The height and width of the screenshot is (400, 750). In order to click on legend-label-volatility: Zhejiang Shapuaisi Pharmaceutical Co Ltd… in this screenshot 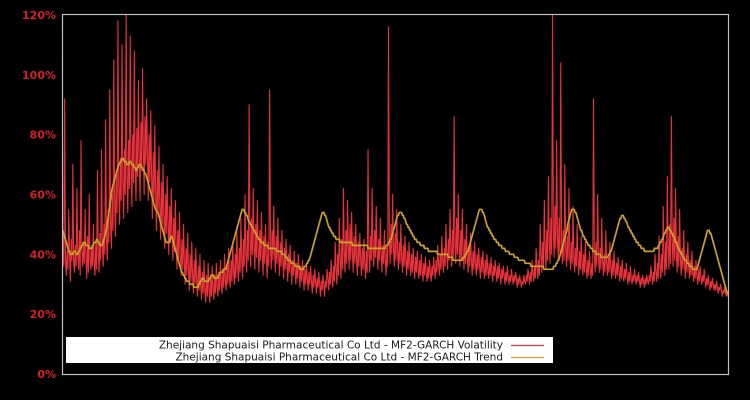, I will do `click(331, 346)`.